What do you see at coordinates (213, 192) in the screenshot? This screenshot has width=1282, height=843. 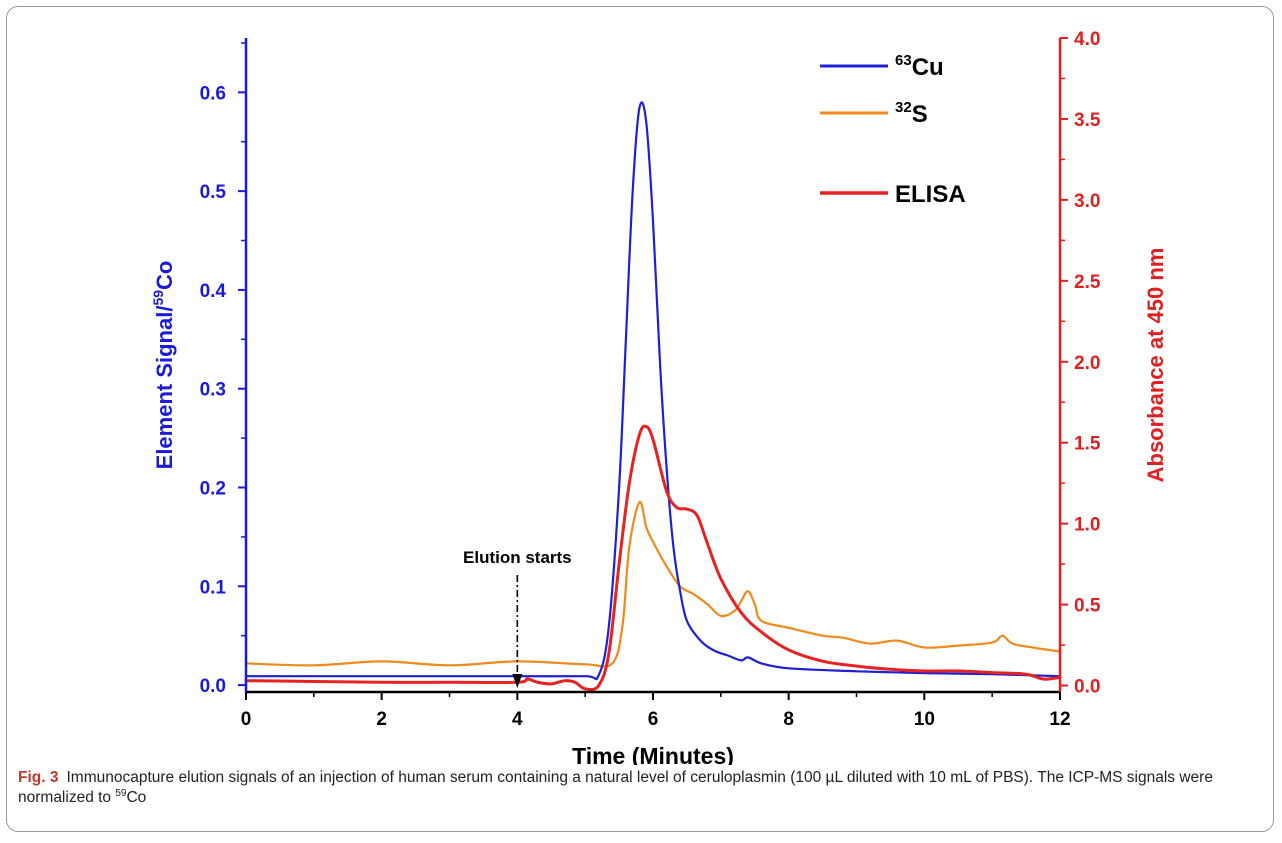 I see `y-left-tick-label: 0.5` at bounding box center [213, 192].